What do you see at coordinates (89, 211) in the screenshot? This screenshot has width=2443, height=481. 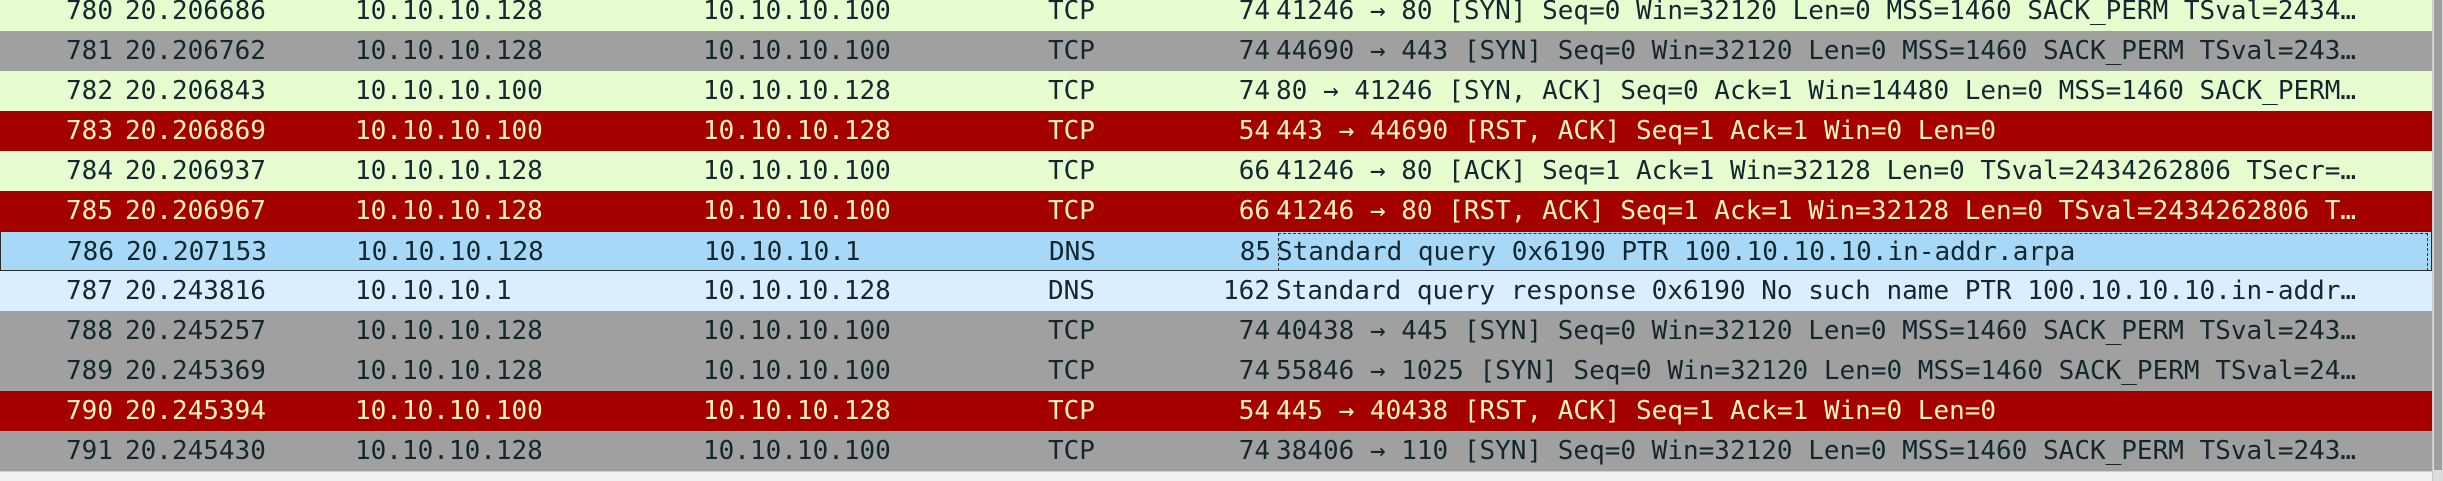 I see `packet-number: 785` at bounding box center [89, 211].